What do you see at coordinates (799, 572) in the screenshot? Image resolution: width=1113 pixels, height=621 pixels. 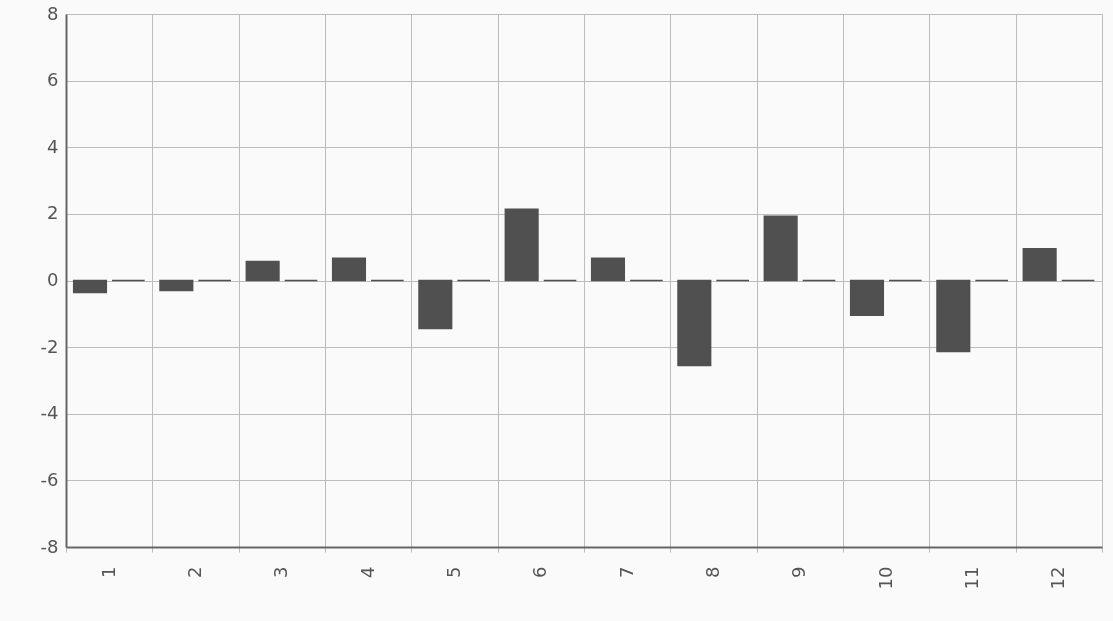 I see `x-tick-label: 9` at bounding box center [799, 572].